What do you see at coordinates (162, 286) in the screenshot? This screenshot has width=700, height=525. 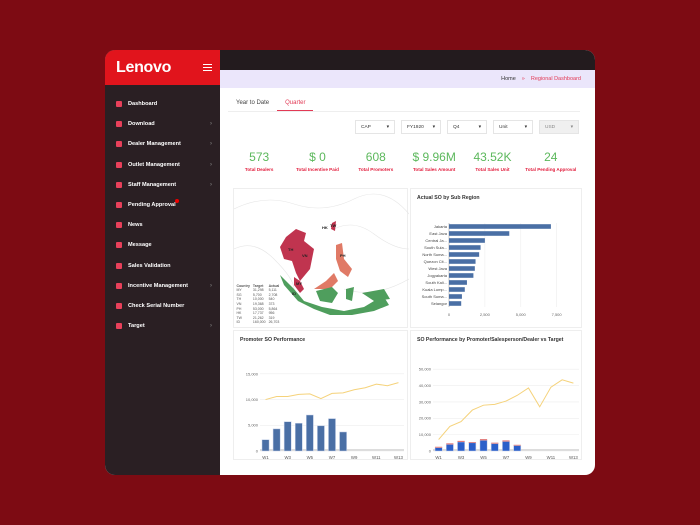 I see `sidebar-item-incentive-management: Incentive Management ›` at bounding box center [162, 286].